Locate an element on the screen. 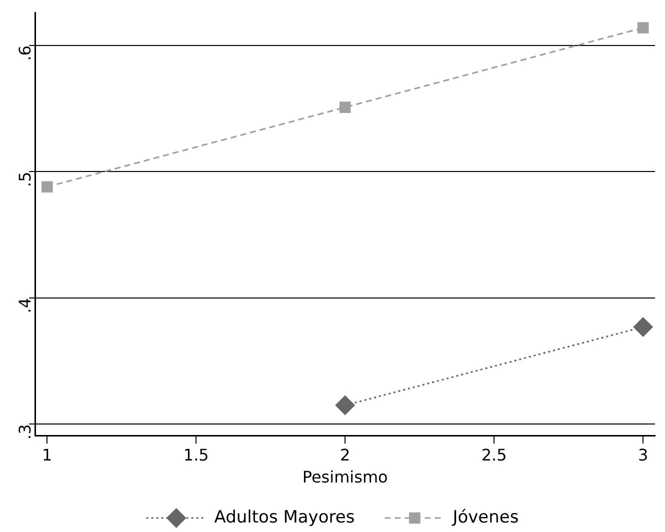 The width and height of the screenshot is (665, 532). y-tick-label: .6 is located at coordinates (24, 53).